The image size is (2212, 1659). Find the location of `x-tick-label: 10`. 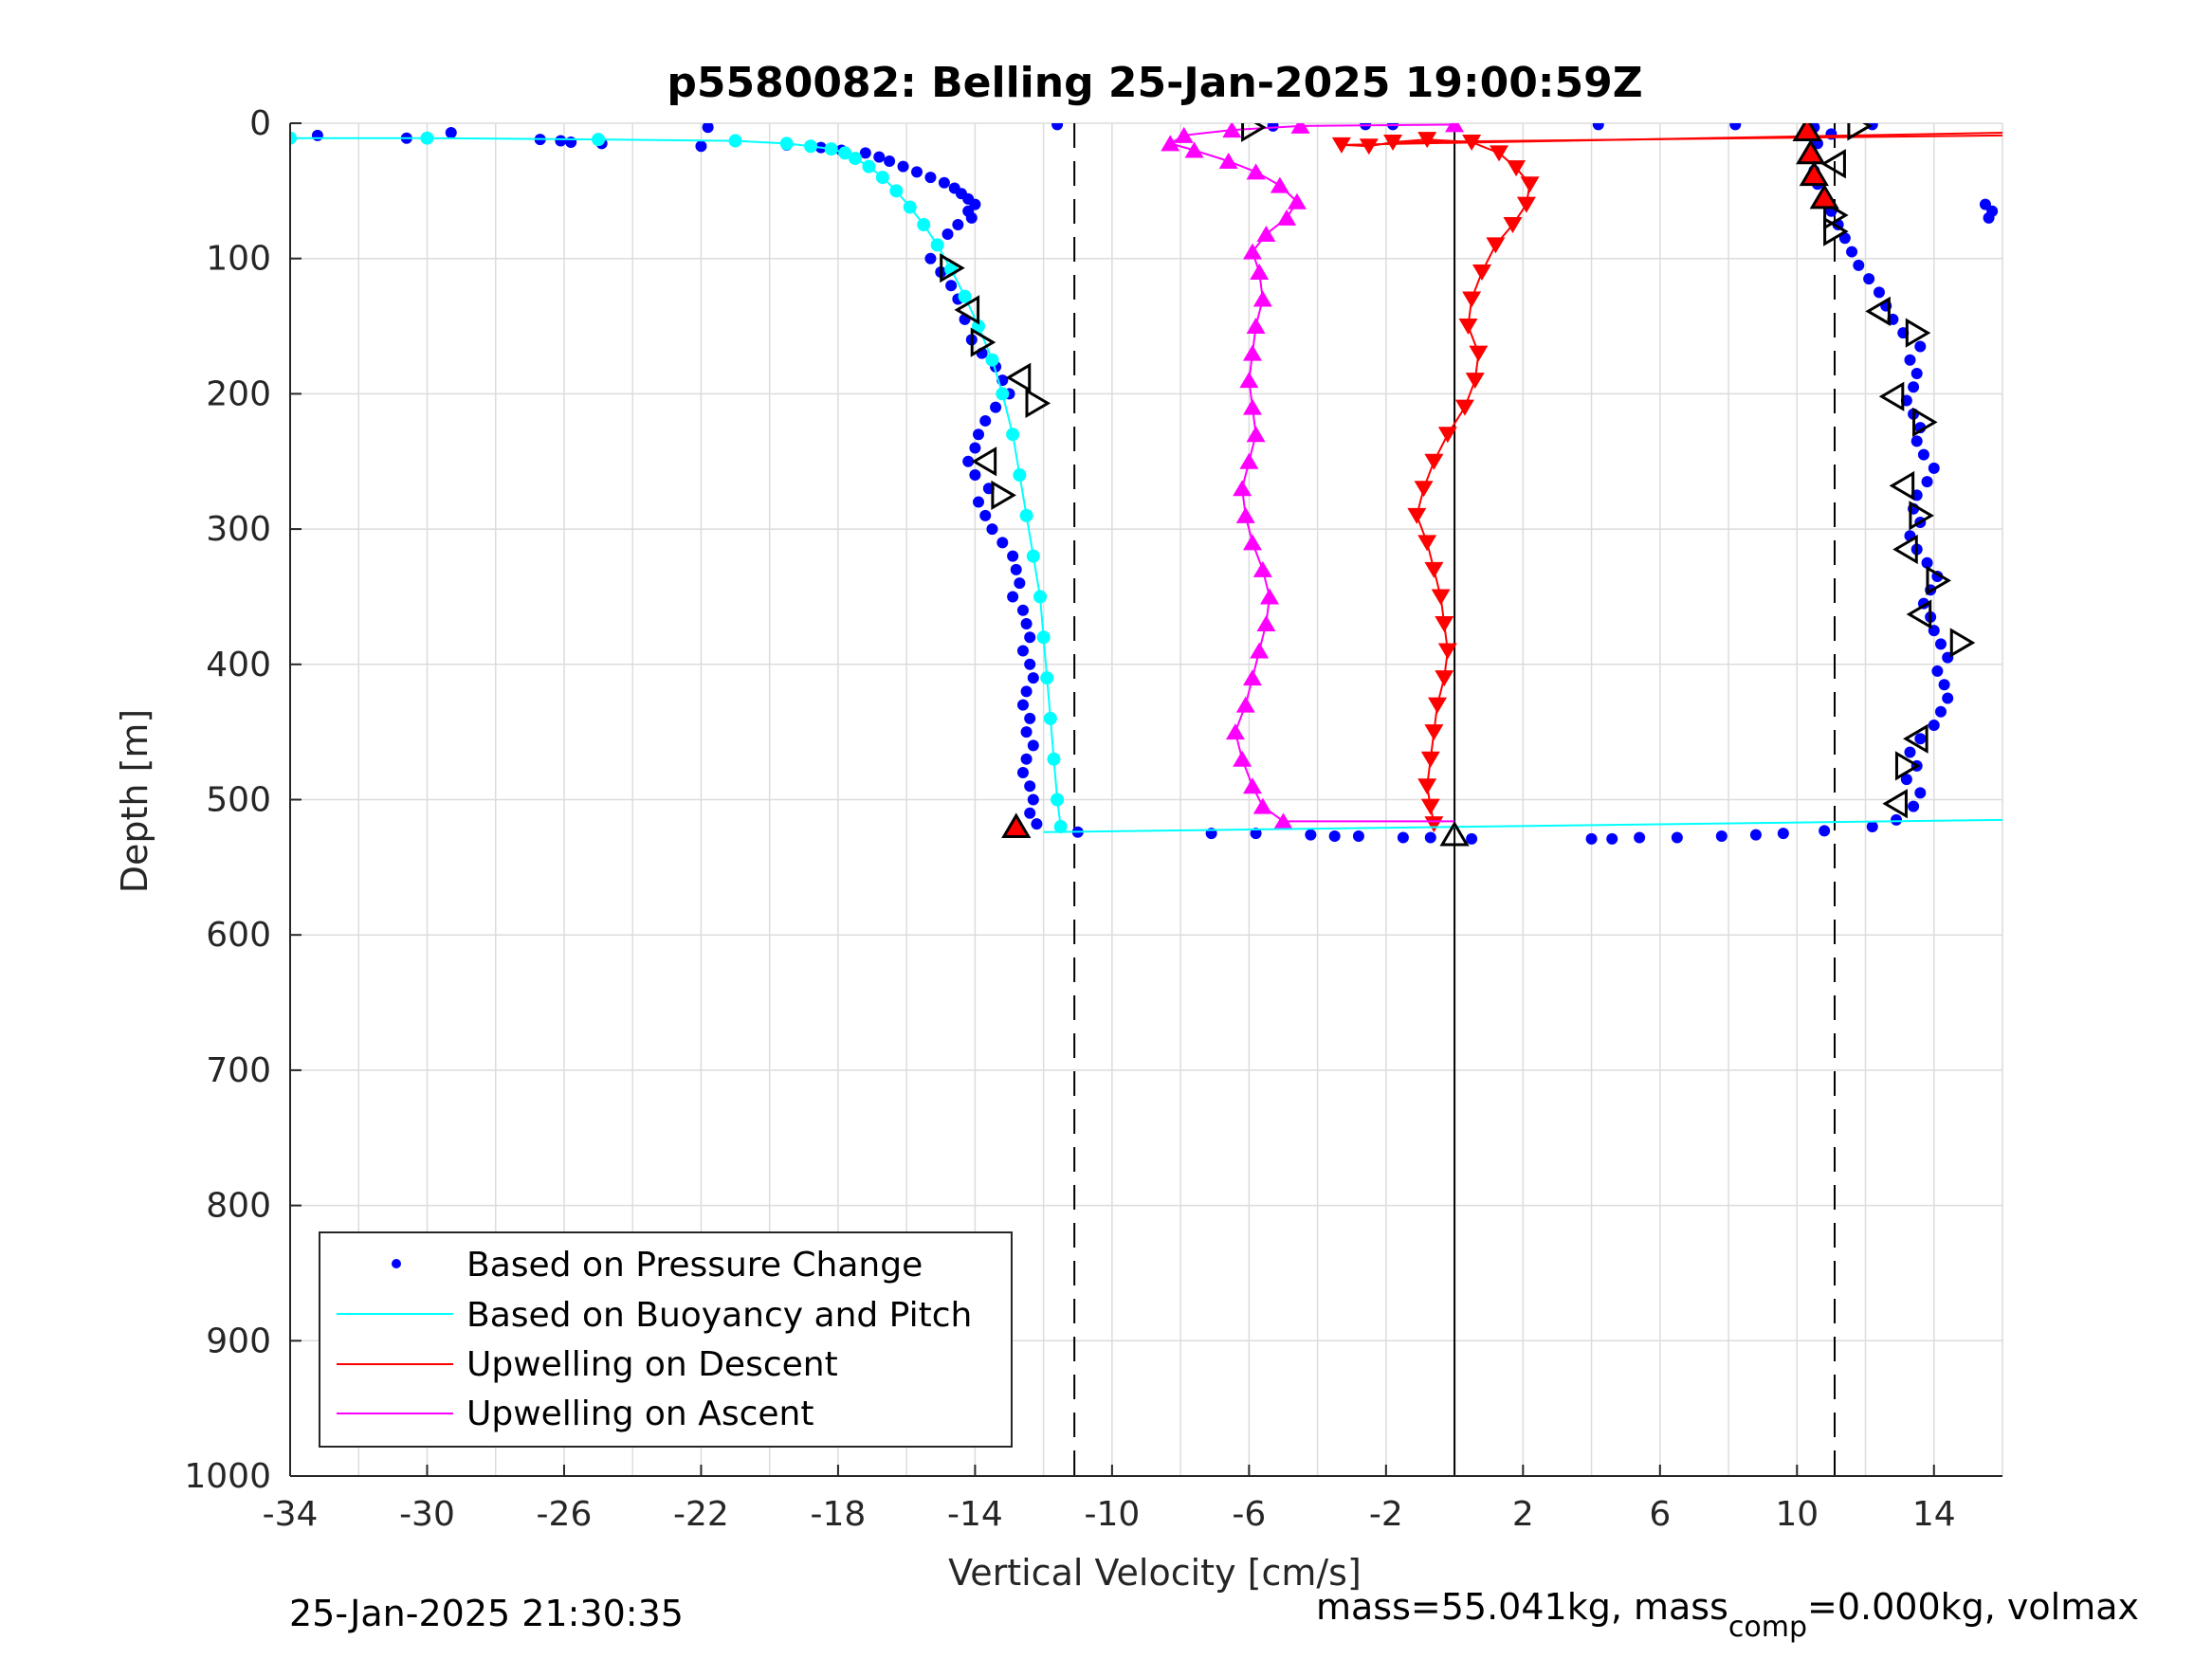

x-tick-label: 10 is located at coordinates (1797, 1514).